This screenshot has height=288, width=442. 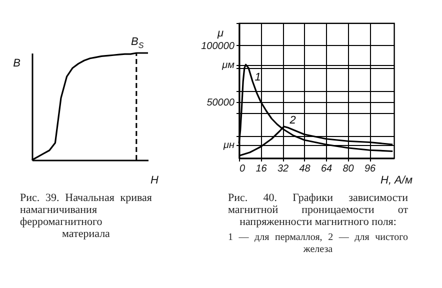 I want to click on y-axis-title: μ, so click(x=220, y=34).